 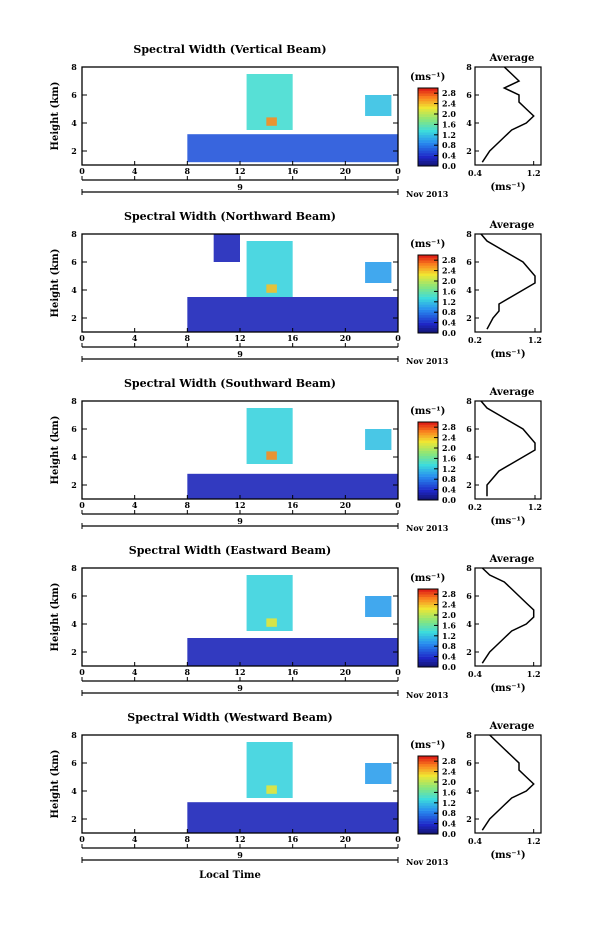 I want to click on average-frame, so click(x=508, y=116).